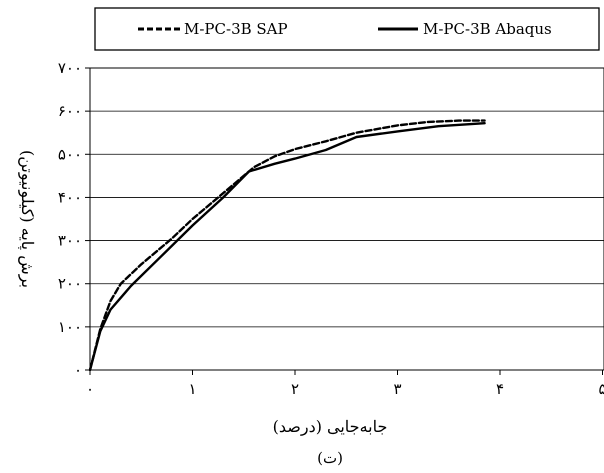 The image size is (604, 473). Describe the element at coordinates (70, 327) in the screenshot. I see `y-tick-label: ۱۰۰` at that location.